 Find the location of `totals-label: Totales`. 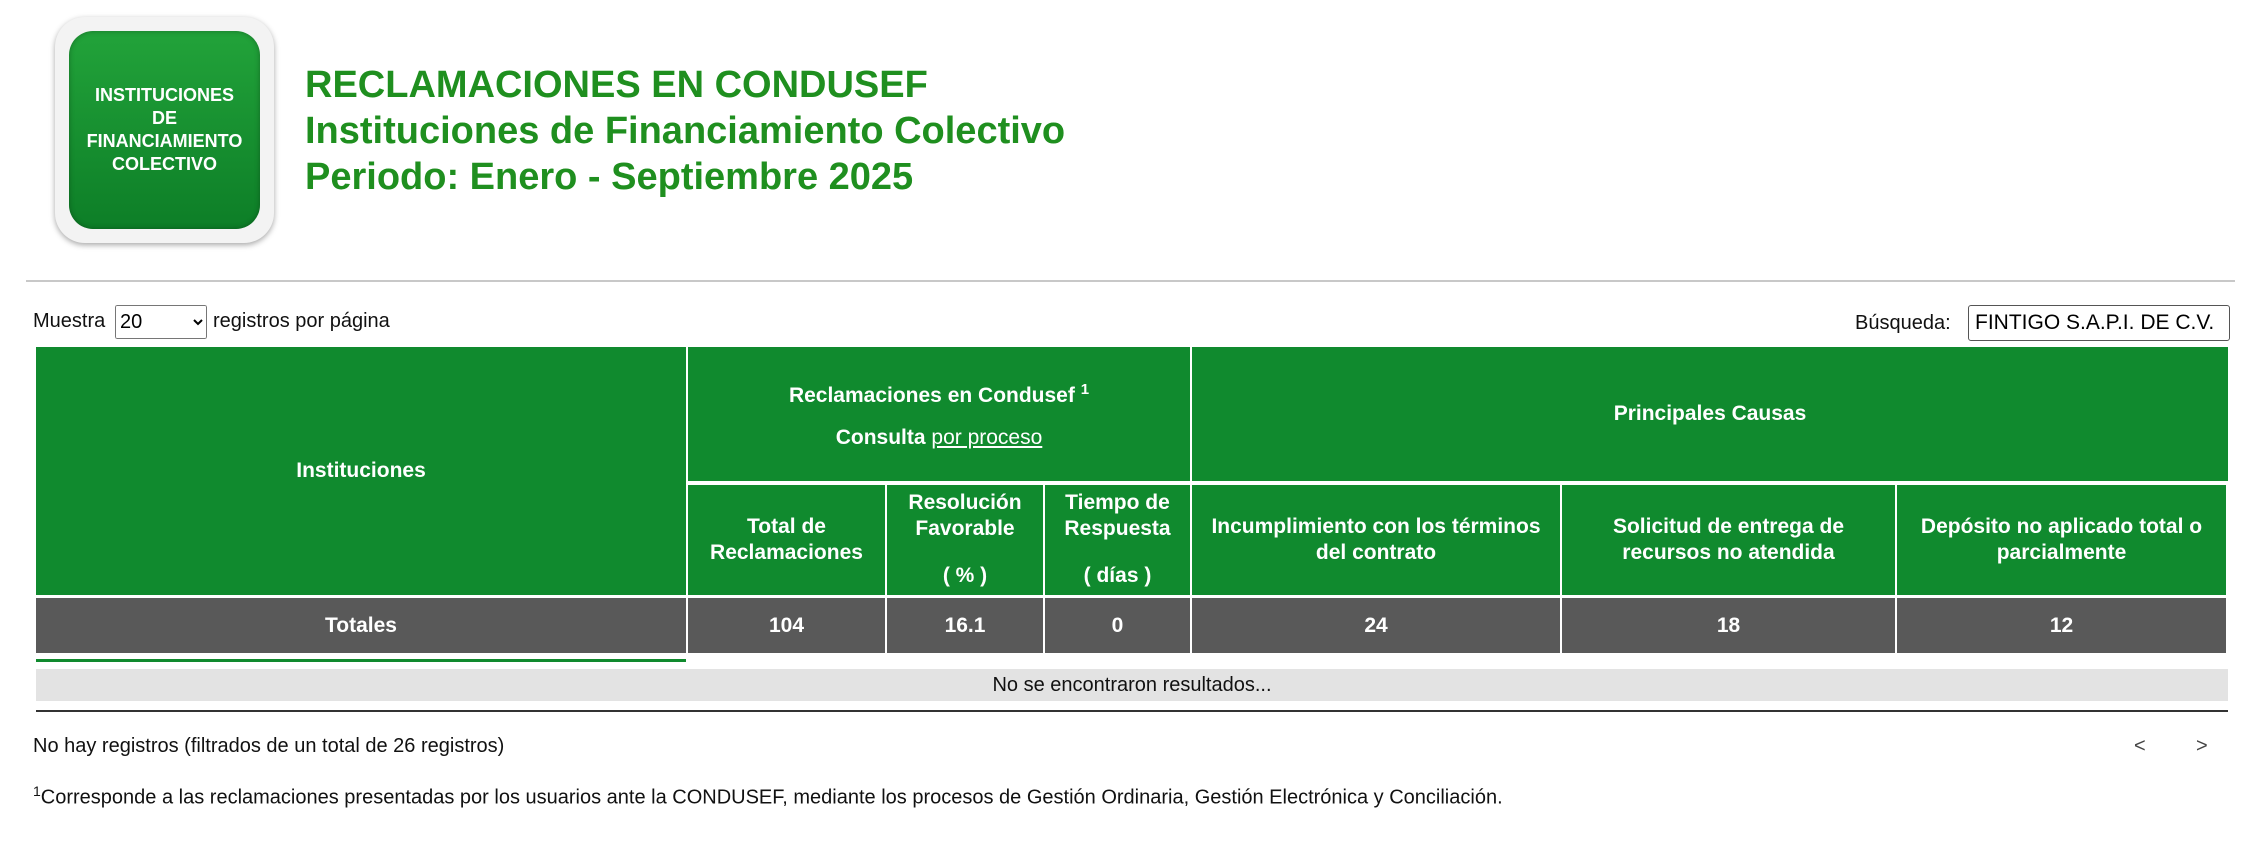

totals-label: Totales is located at coordinates (361, 625).